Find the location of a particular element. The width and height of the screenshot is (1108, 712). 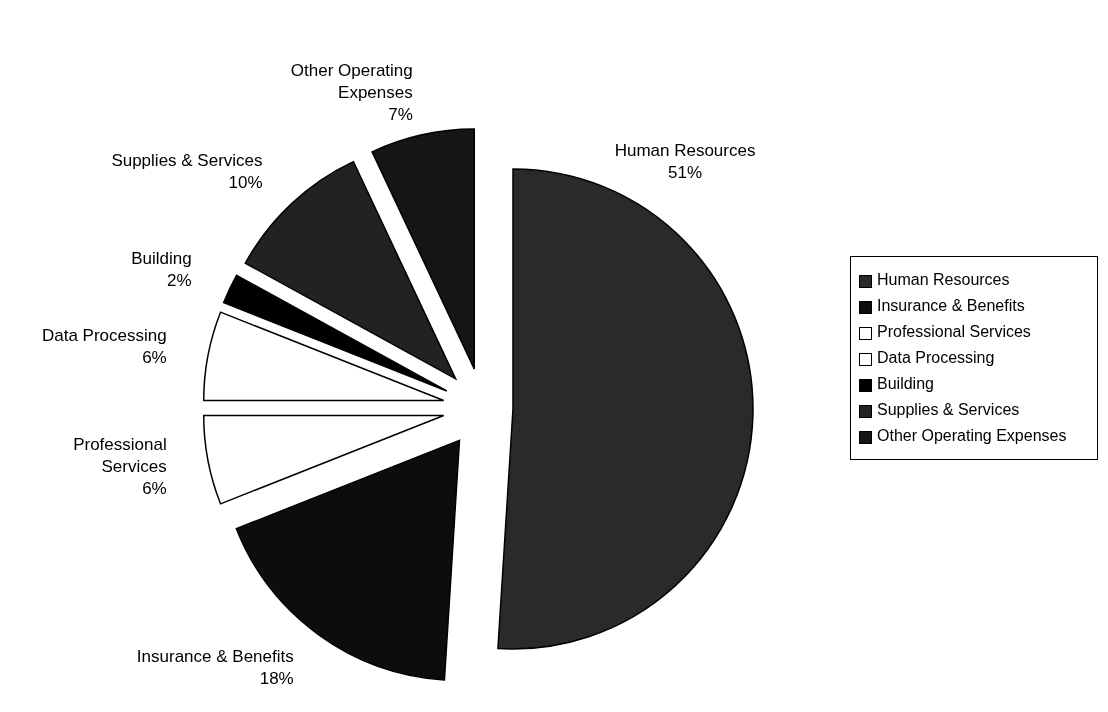

slice-label: Professional Services is located at coordinates (120, 456).